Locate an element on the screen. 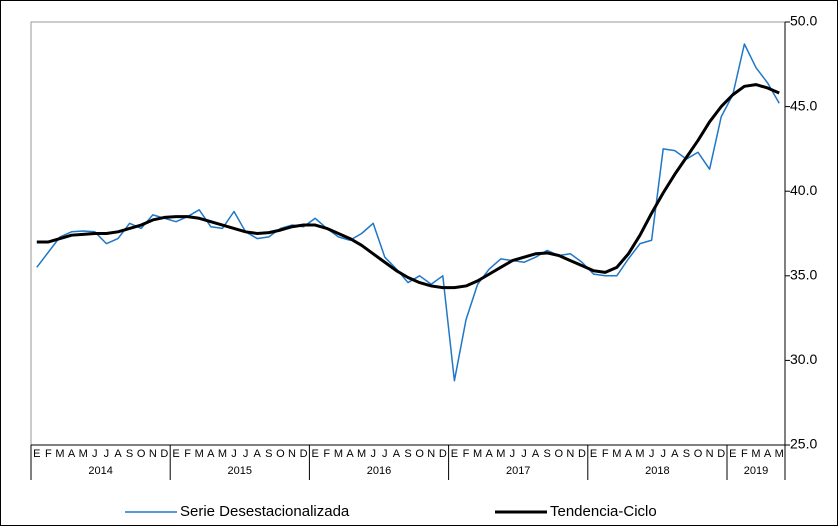 This screenshot has height=526, width=838. y-tick-label: 30.0 is located at coordinates (803, 359).